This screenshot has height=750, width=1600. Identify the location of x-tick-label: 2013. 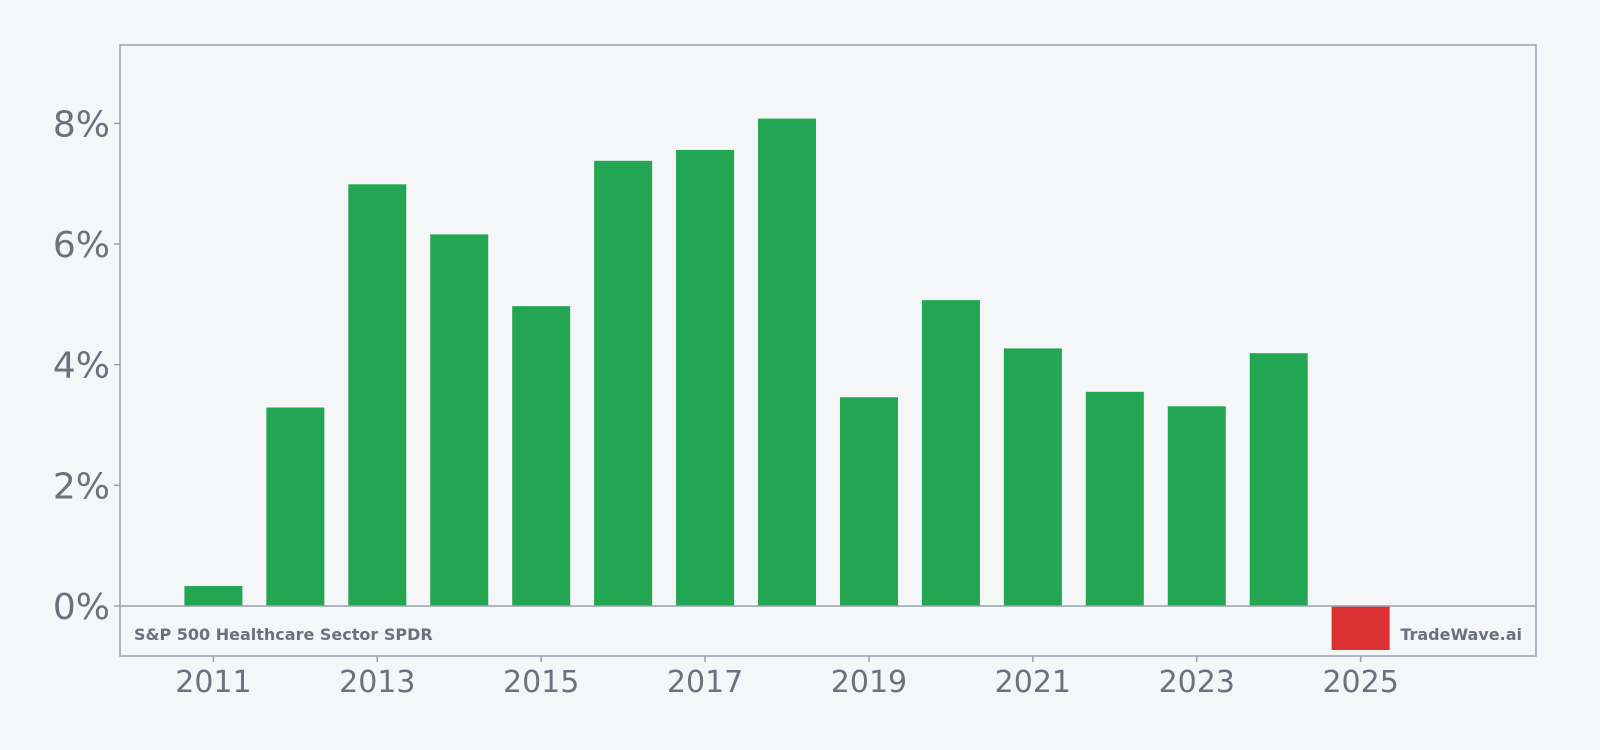
(377, 682).